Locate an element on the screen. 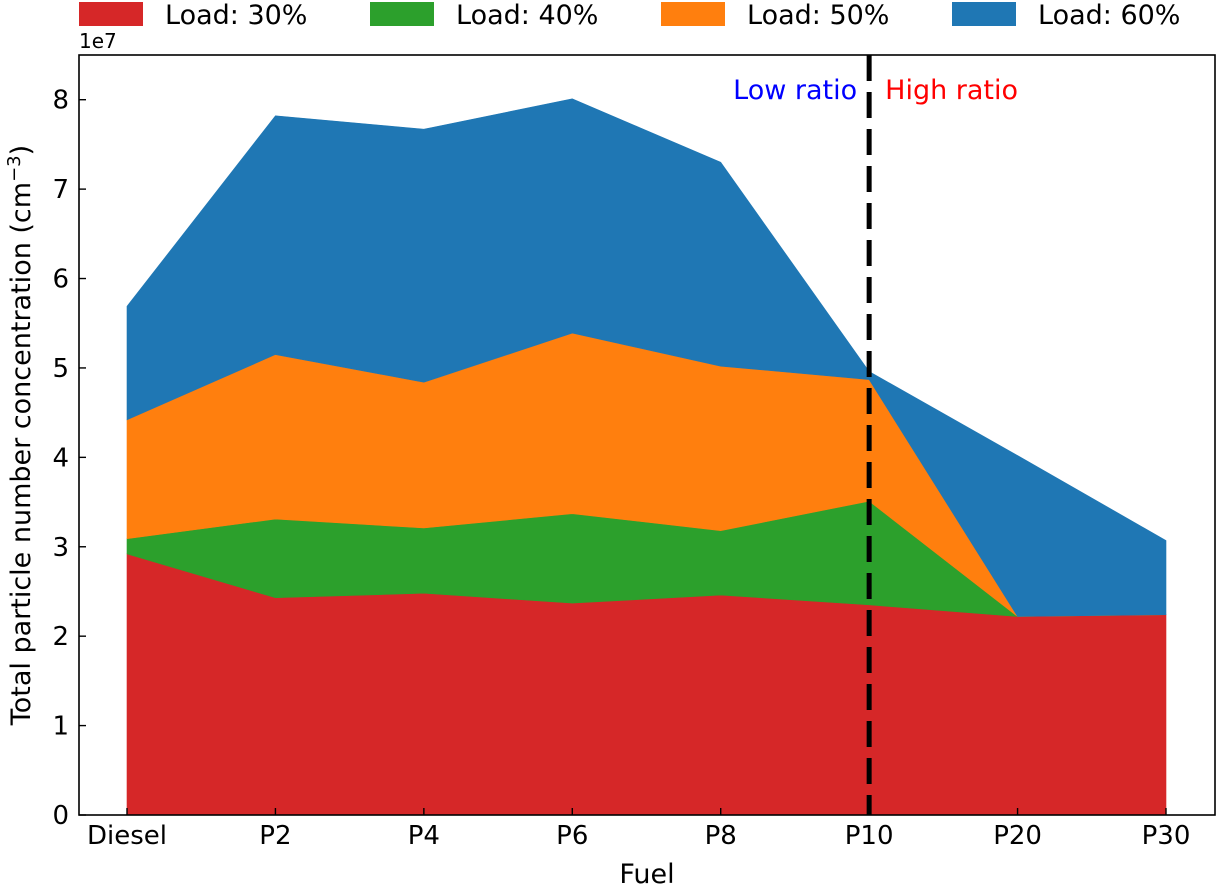  y-tick-label: 6 is located at coordinates (60, 280).